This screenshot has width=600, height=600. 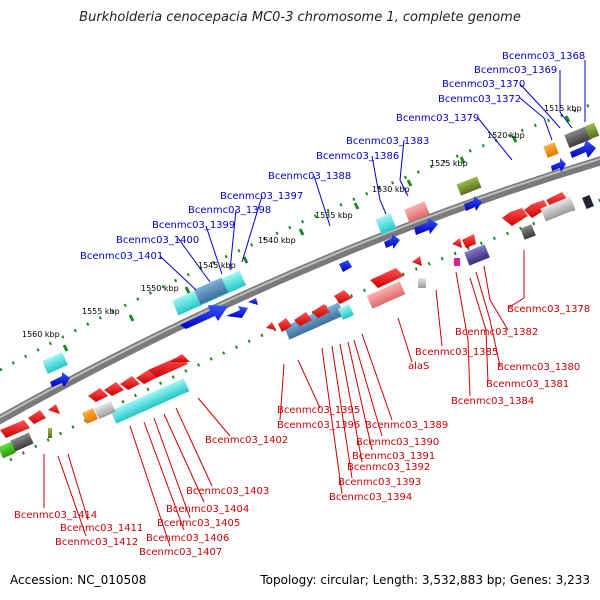 What do you see at coordinates (334, 215) in the screenshot?
I see `kbp-label-1535: 1535 kbp` at bounding box center [334, 215].